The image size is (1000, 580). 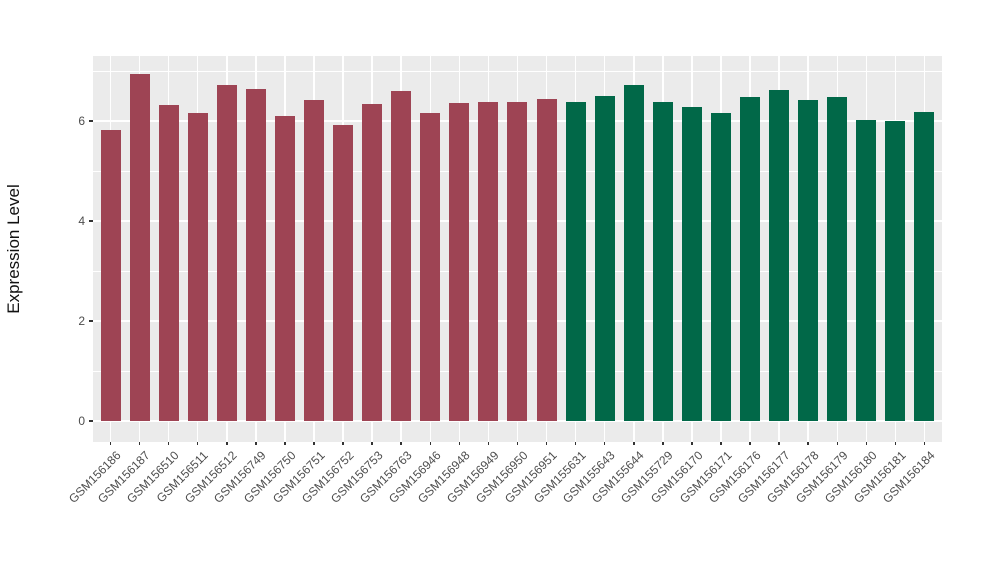 I want to click on bar-GSM155644, so click(x=633, y=253).